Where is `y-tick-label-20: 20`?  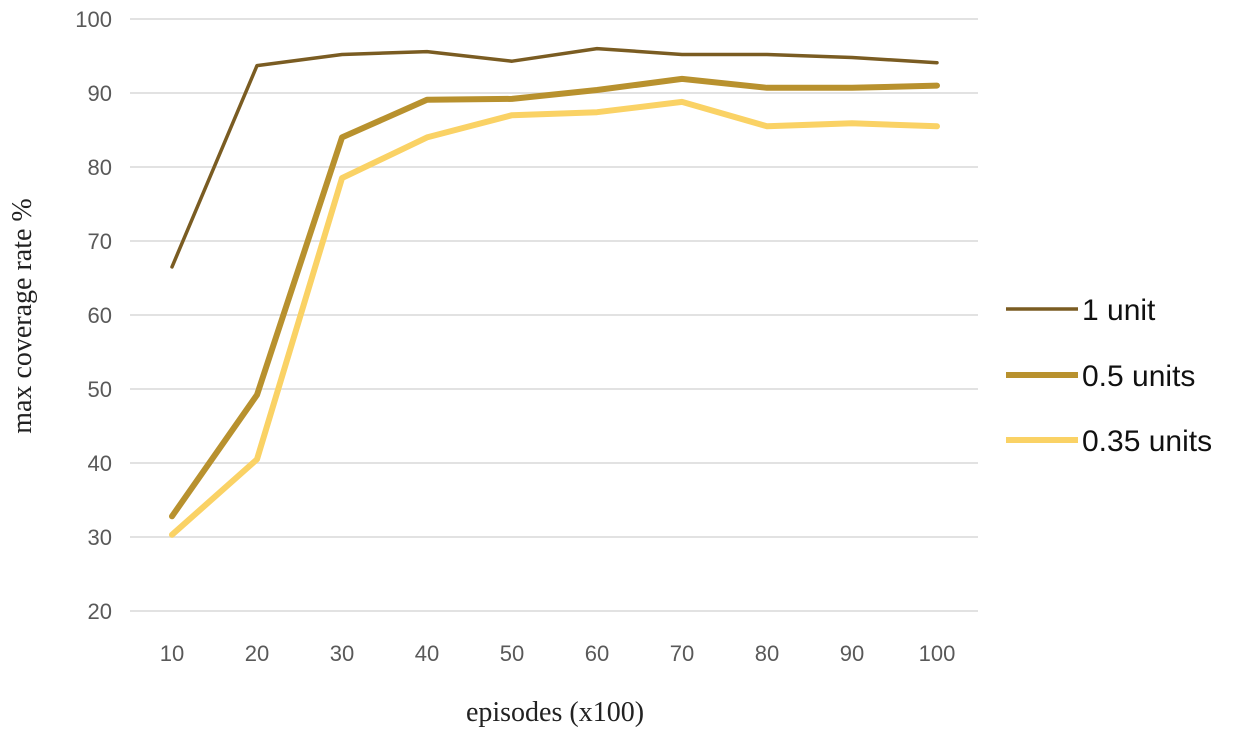 y-tick-label-20: 20 is located at coordinates (100, 611).